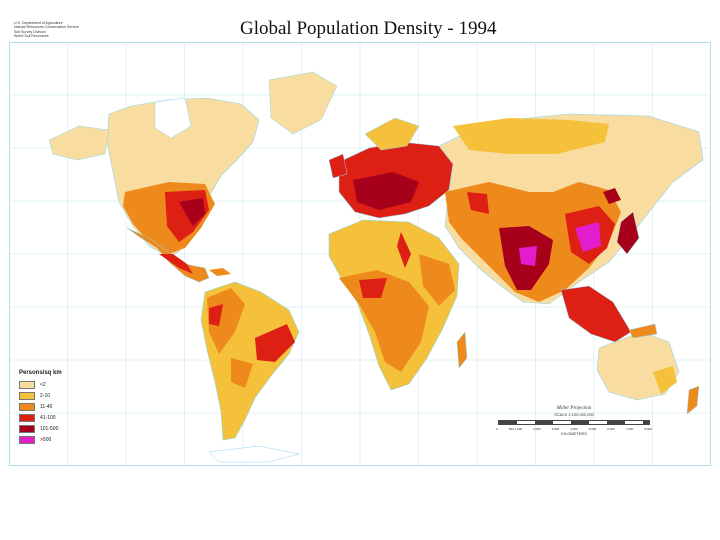 The height and width of the screenshot is (540, 720). I want to click on agency-line: World Soil Resources, so click(31, 35).